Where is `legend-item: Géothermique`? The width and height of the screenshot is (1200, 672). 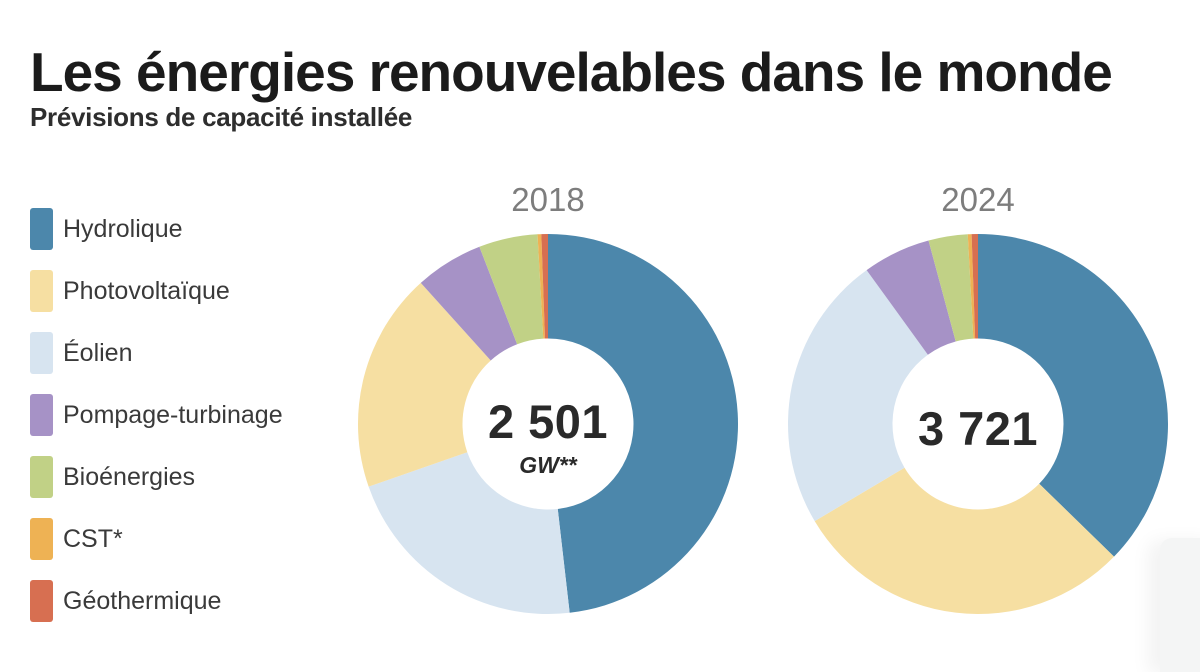 legend-item: Géothermique is located at coordinates (156, 601).